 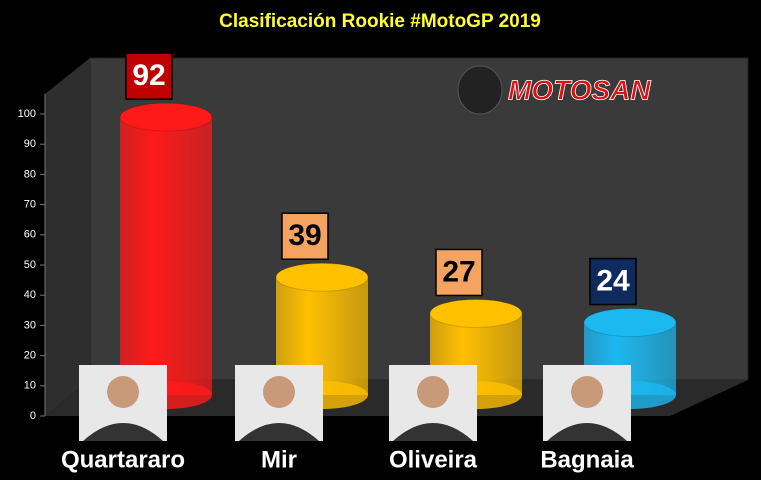 What do you see at coordinates (30, 265) in the screenshot?
I see `y-tick-label: 50` at bounding box center [30, 265].